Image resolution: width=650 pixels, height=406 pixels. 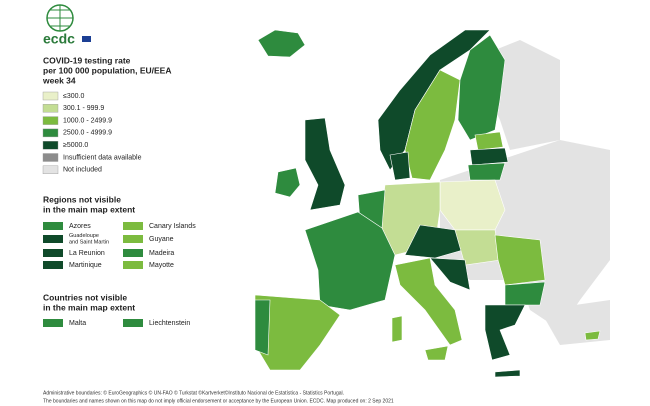 What do you see at coordinates (481, 87) in the screenshot?
I see `finland` at bounding box center [481, 87].